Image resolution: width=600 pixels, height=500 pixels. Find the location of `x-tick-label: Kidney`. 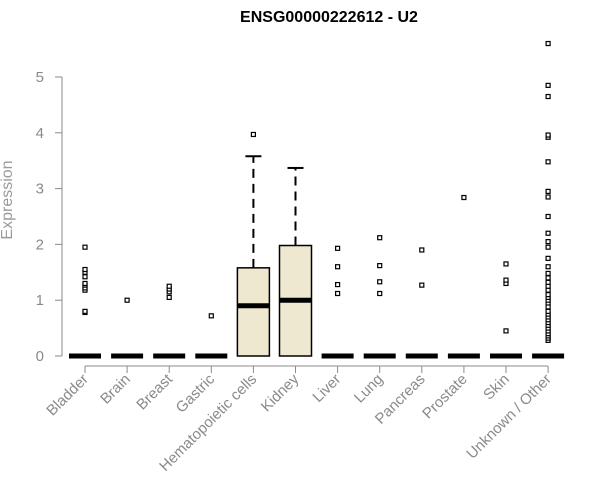

x-tick-label: Kidney is located at coordinates (280, 392).